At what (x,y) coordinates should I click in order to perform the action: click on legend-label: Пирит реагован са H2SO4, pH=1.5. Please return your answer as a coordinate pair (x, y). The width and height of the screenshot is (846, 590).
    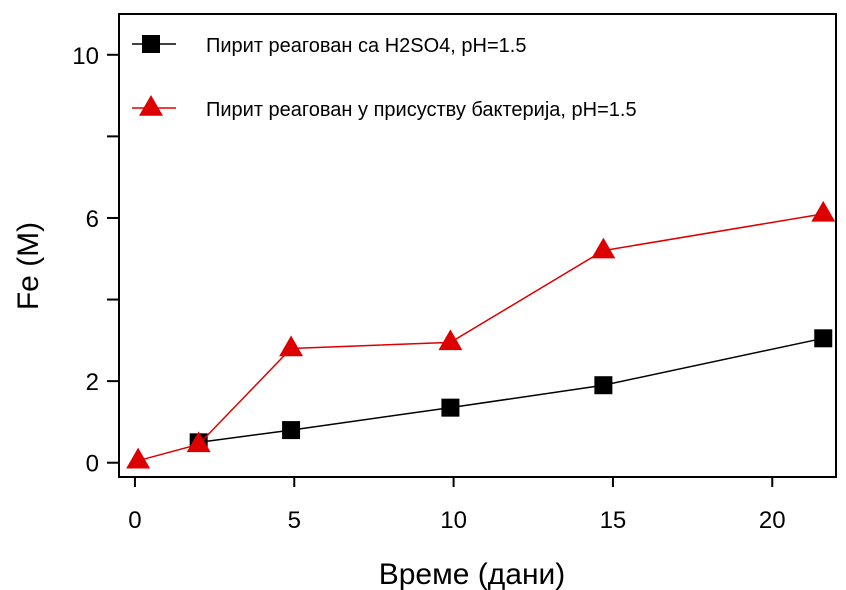
    Looking at the image, I should click on (366, 46).